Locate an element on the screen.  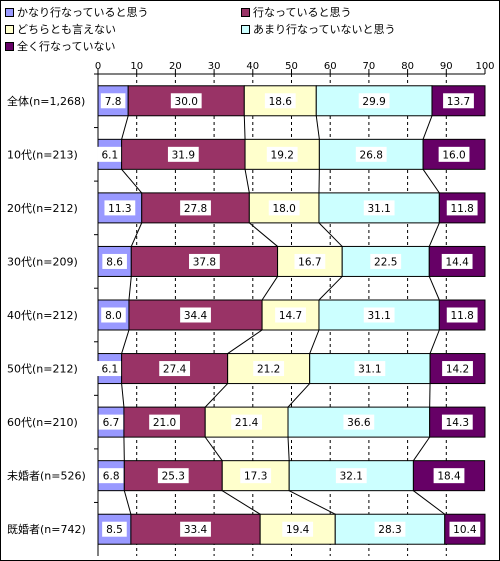
data-label: 11.8 is located at coordinates (461, 209).